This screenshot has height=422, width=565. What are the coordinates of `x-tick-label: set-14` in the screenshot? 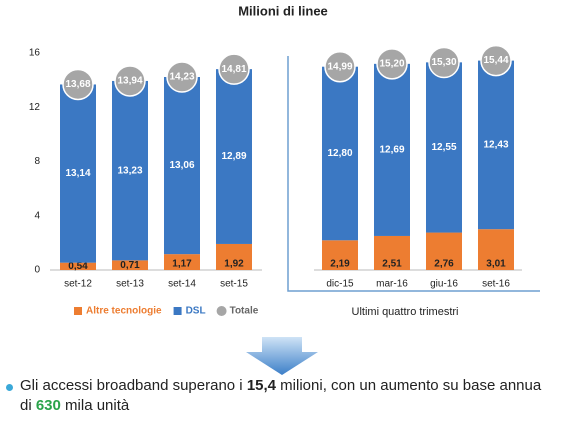 It's located at (182, 284).